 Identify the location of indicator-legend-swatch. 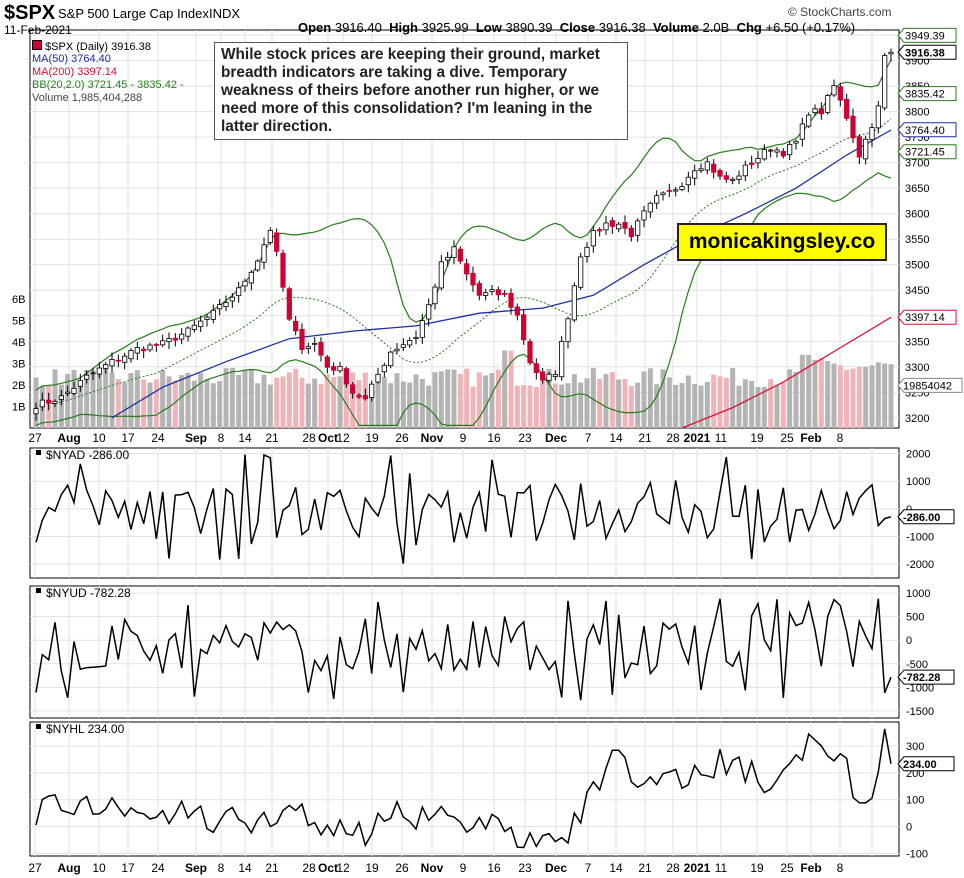
(38, 726).